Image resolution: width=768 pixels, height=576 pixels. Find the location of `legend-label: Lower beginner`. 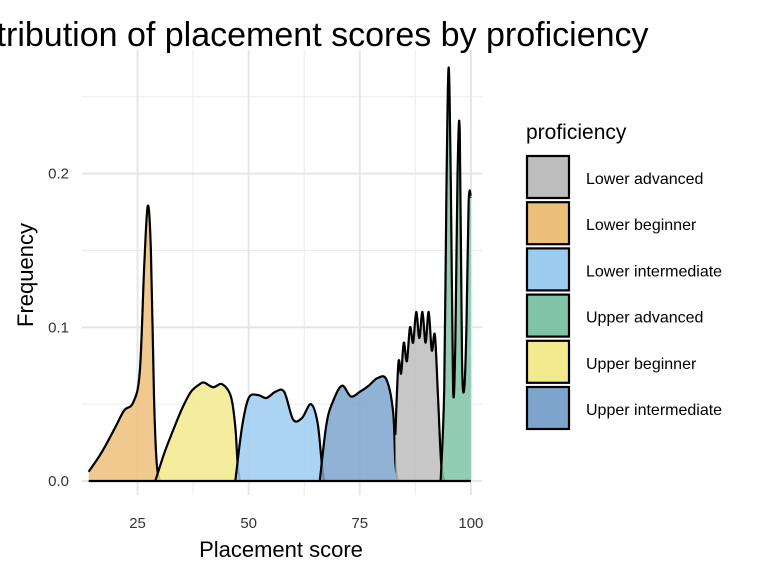

legend-label: Lower beginner is located at coordinates (641, 225).